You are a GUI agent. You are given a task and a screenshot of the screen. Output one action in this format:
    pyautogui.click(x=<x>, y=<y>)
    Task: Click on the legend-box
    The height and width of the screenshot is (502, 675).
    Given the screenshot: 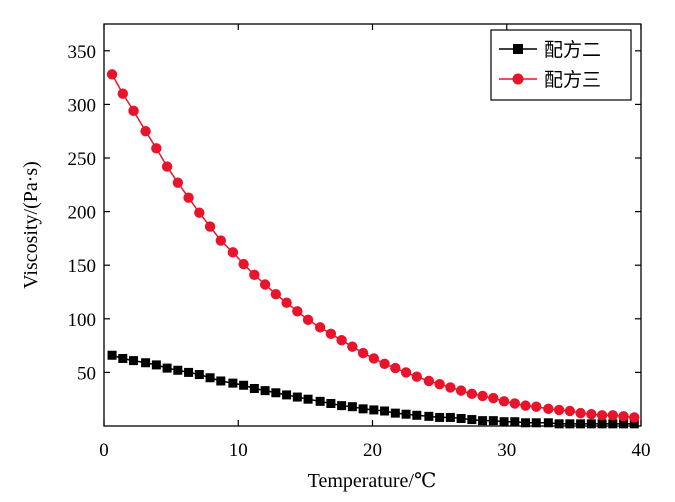 What is the action you would take?
    pyautogui.click(x=561, y=65)
    